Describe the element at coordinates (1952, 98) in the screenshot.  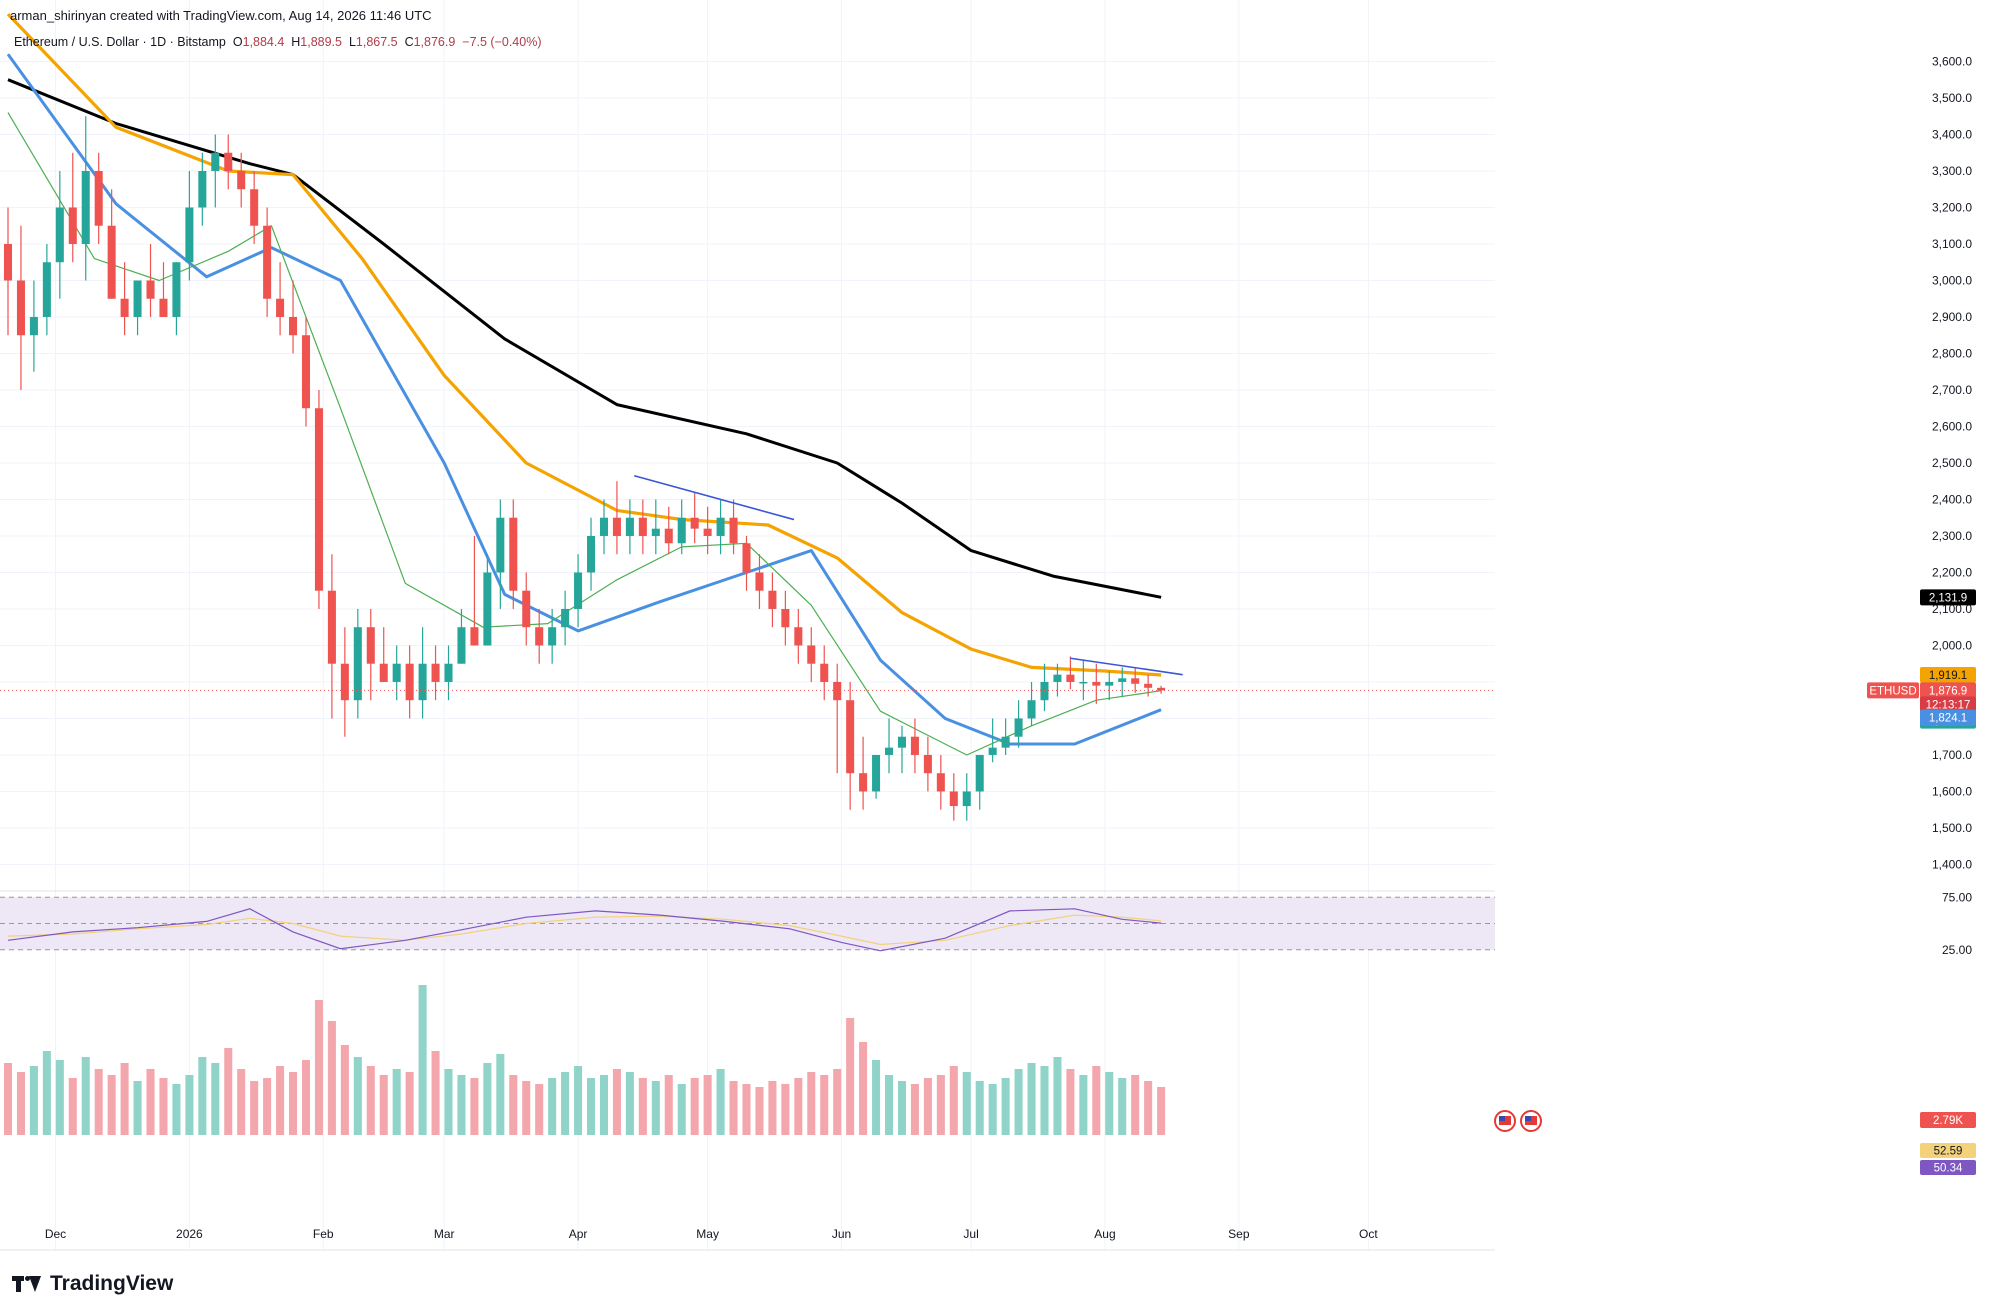
I see `price-tick-label: 3,500.0` at that location.